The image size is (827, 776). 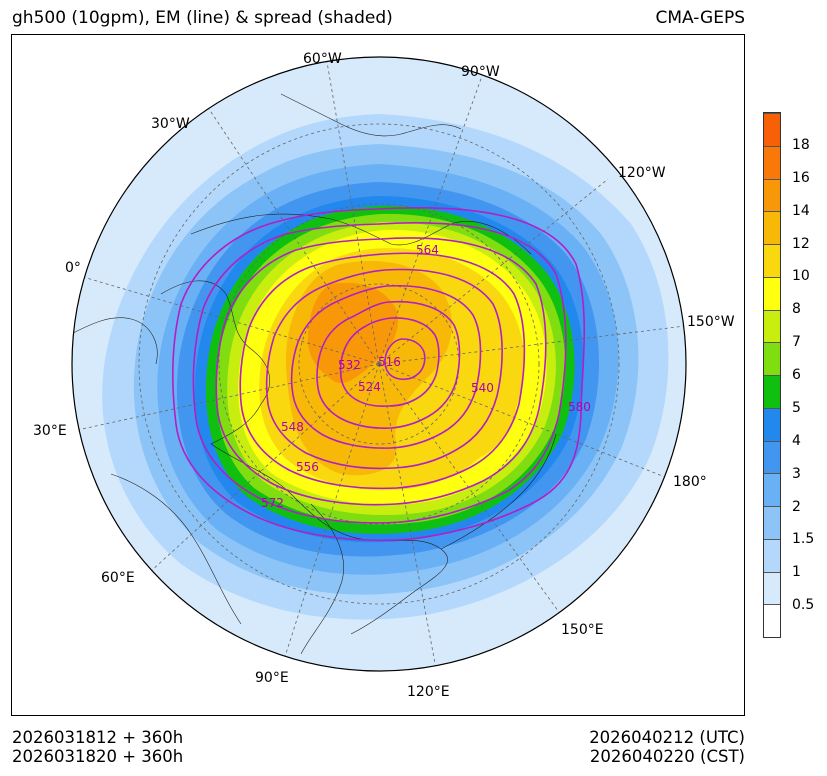 What do you see at coordinates (50, 431) in the screenshot?
I see `lon-label: 30°E` at bounding box center [50, 431].